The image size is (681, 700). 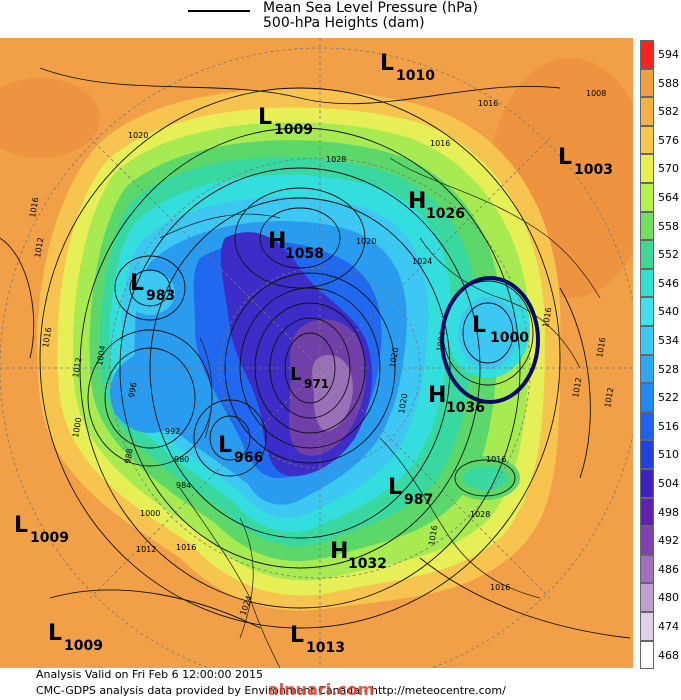 I want to click on colorbar-label: 558, so click(x=668, y=226).